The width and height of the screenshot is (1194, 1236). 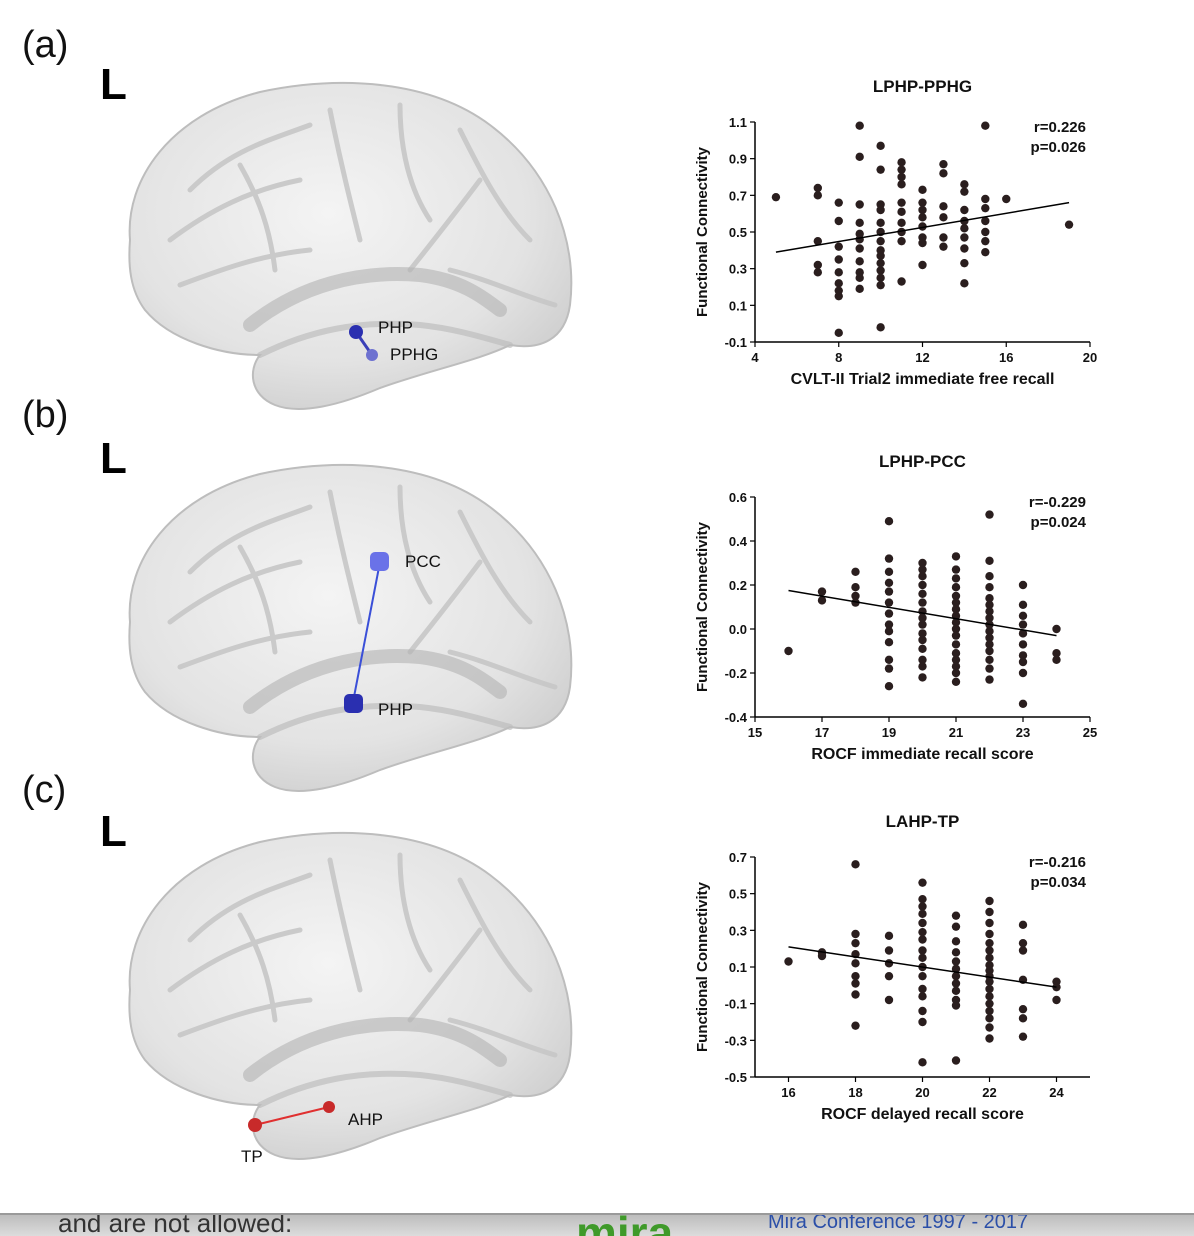 What do you see at coordinates (1006, 357) in the screenshot?
I see `x-tick-label: 16` at bounding box center [1006, 357].